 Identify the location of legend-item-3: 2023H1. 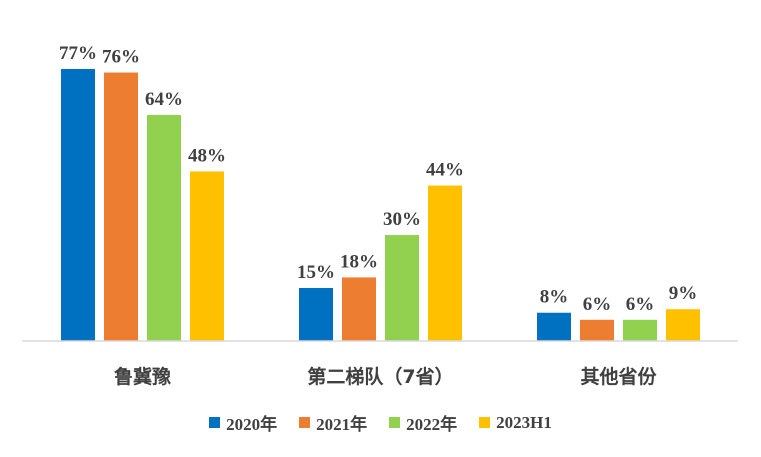
(515, 422).